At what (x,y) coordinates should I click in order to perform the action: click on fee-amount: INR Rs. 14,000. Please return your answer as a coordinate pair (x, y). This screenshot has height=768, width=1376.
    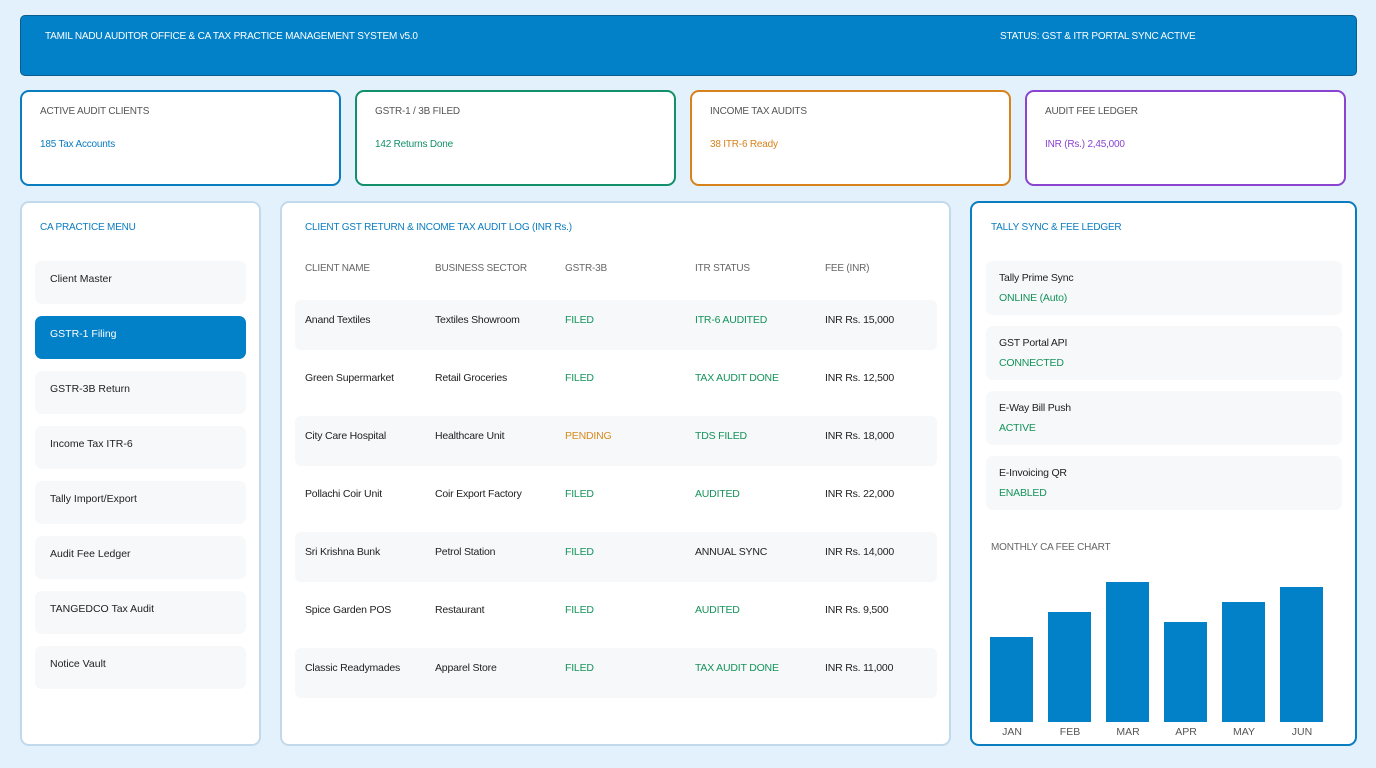
    Looking at the image, I should click on (859, 552).